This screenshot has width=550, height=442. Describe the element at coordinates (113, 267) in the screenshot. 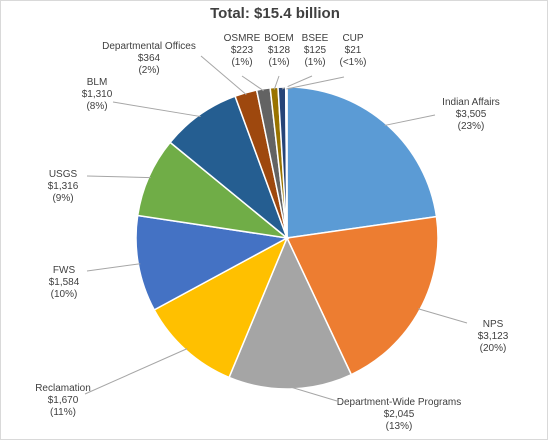

I see `leader-line-fws` at that location.